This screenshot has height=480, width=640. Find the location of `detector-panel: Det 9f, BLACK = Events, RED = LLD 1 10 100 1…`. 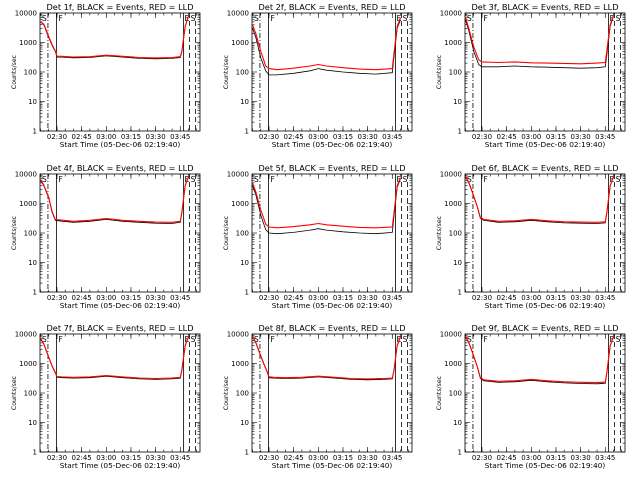

detector-panel: Det 9f, BLACK = Events, RED = LLD 1 10 100 1… is located at coordinates (531, 396).